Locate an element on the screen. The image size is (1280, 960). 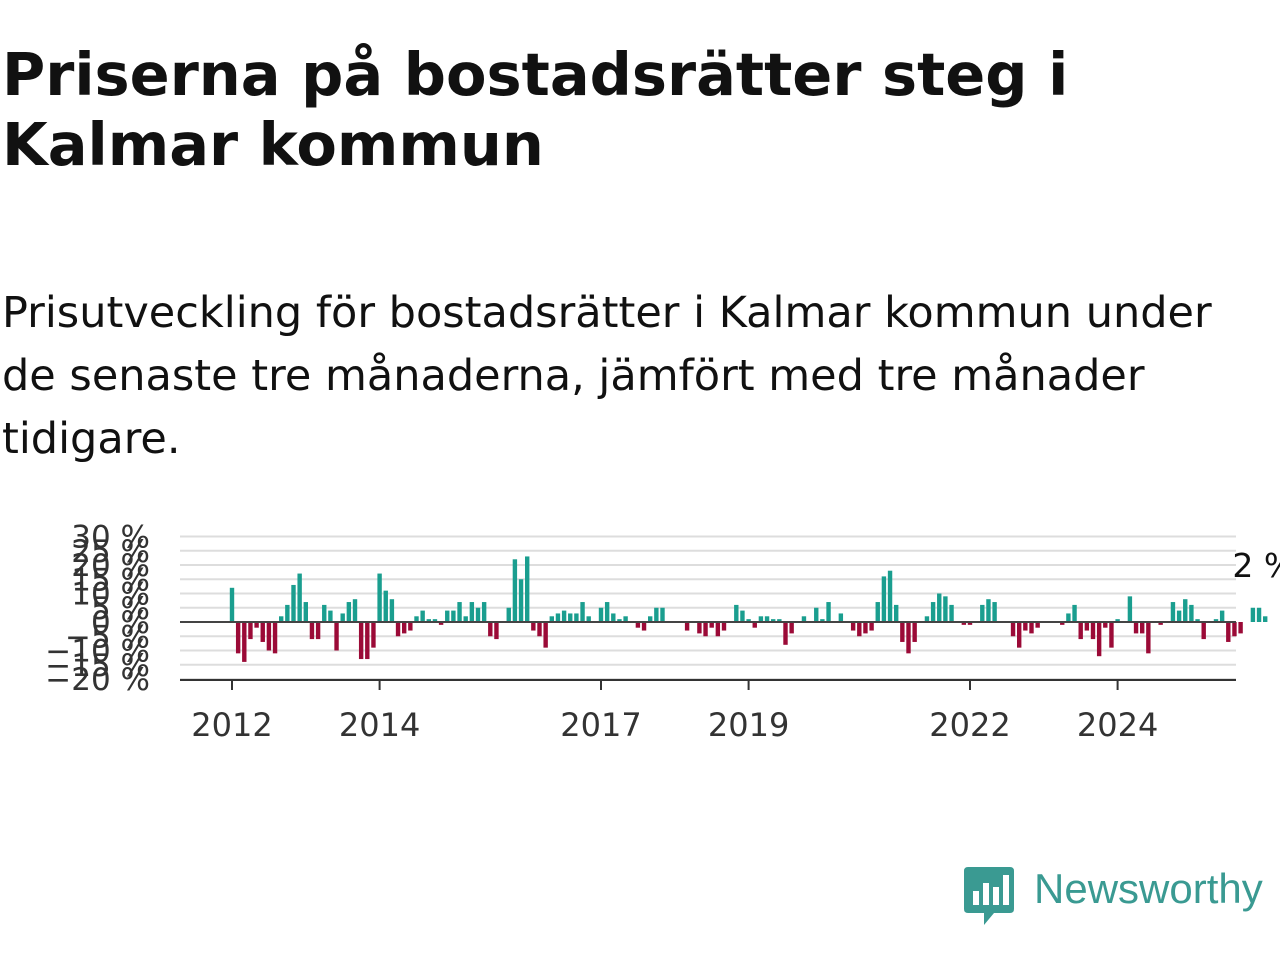
y-tick-label: 0 % is located at coordinates (120, 623).